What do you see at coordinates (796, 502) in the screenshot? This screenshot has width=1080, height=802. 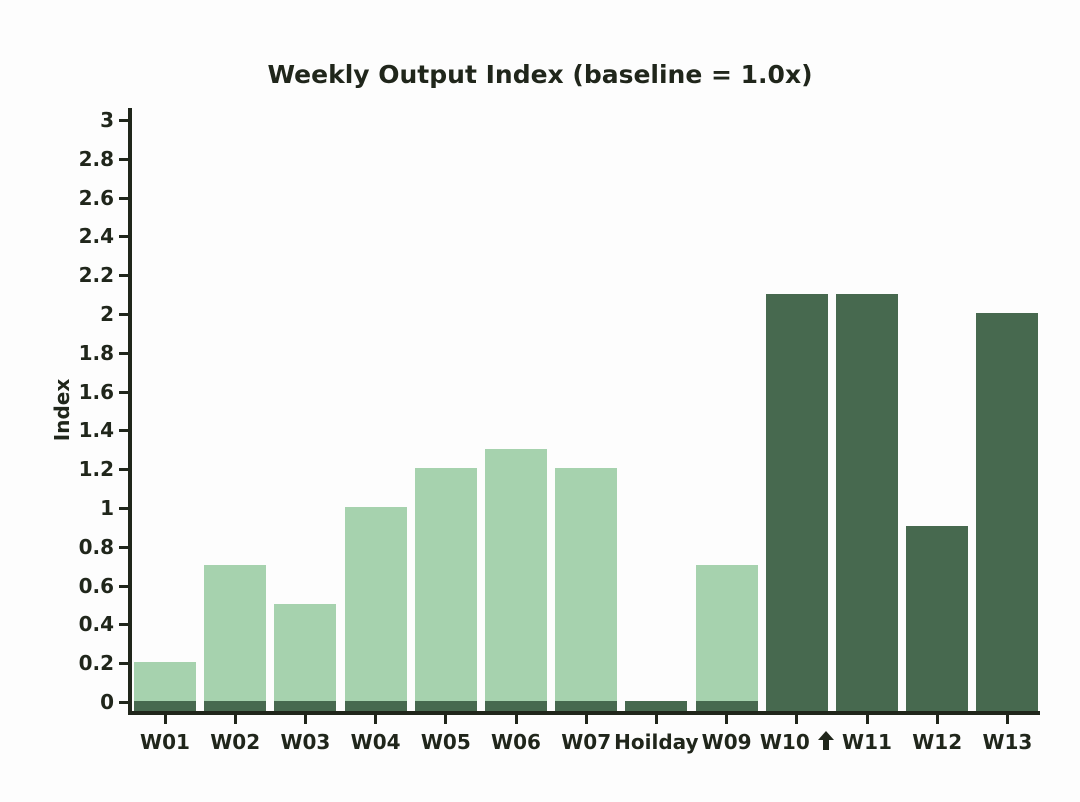 I see `bar-w10` at bounding box center [796, 502].